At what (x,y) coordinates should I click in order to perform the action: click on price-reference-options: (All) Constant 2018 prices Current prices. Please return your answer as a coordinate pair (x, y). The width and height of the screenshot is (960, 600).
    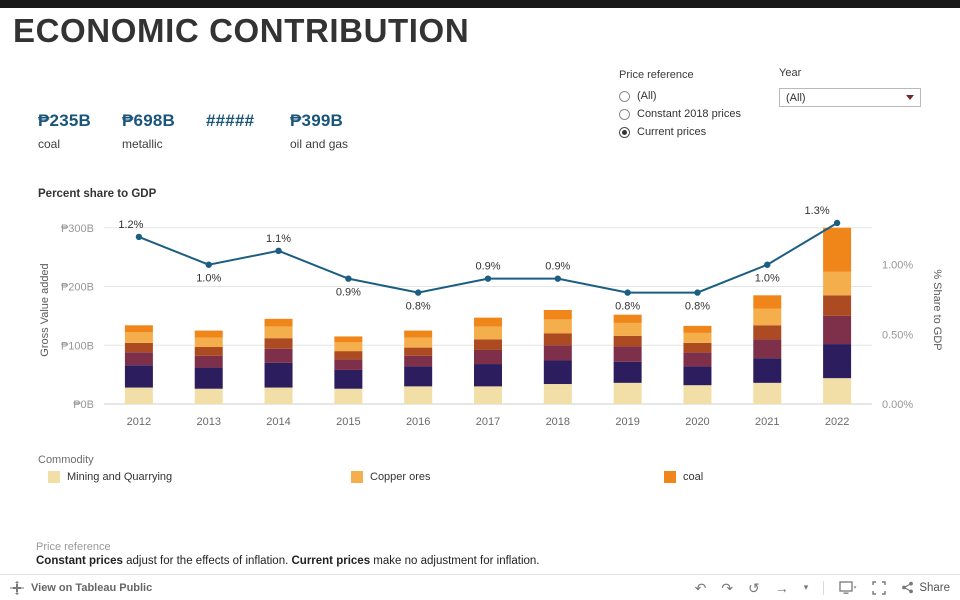
    Looking at the image, I should click on (704, 114).